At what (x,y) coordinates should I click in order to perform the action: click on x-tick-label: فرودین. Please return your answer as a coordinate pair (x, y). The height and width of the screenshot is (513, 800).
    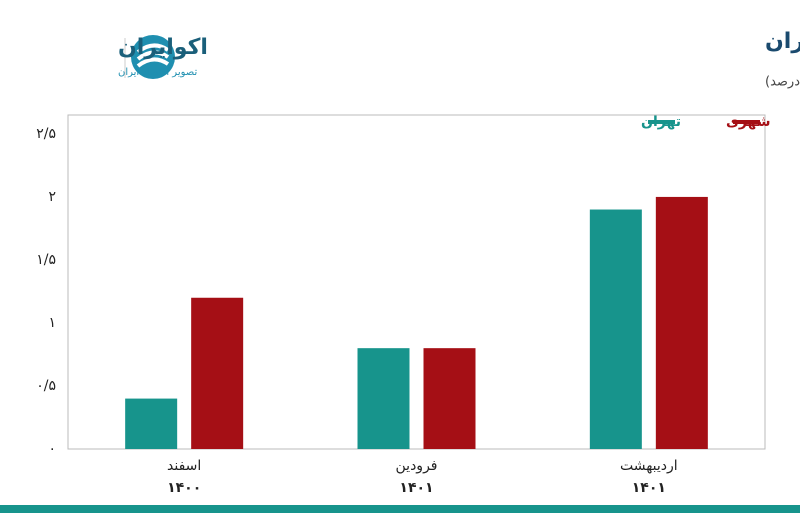
    Looking at the image, I should click on (417, 466).